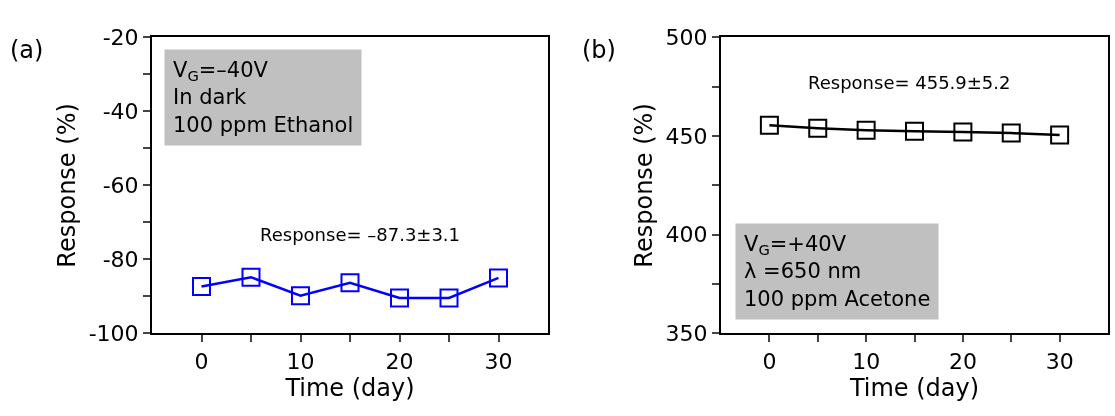 The width and height of the screenshot is (1115, 416). What do you see at coordinates (686, 334) in the screenshot?
I see `y-tick-label: 350` at bounding box center [686, 334].